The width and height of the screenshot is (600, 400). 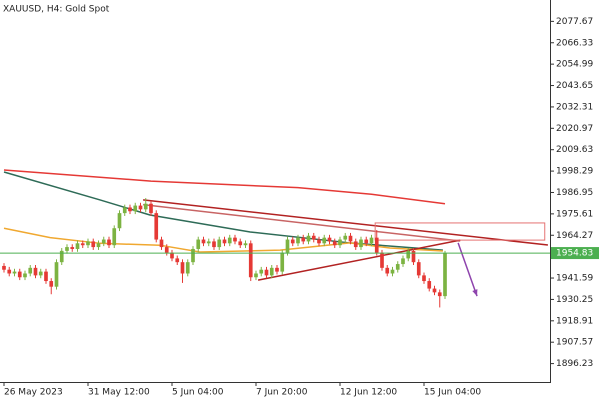 I want to click on last-price-box, so click(x=575, y=253).